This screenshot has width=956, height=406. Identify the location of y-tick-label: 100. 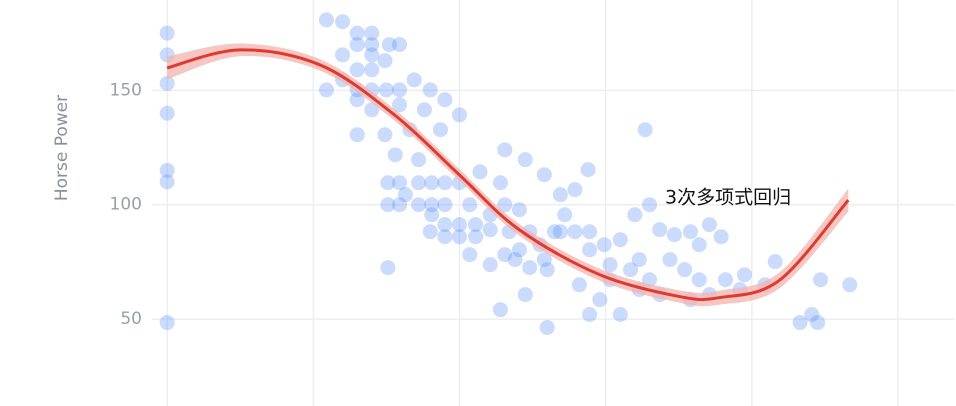
(126, 205).